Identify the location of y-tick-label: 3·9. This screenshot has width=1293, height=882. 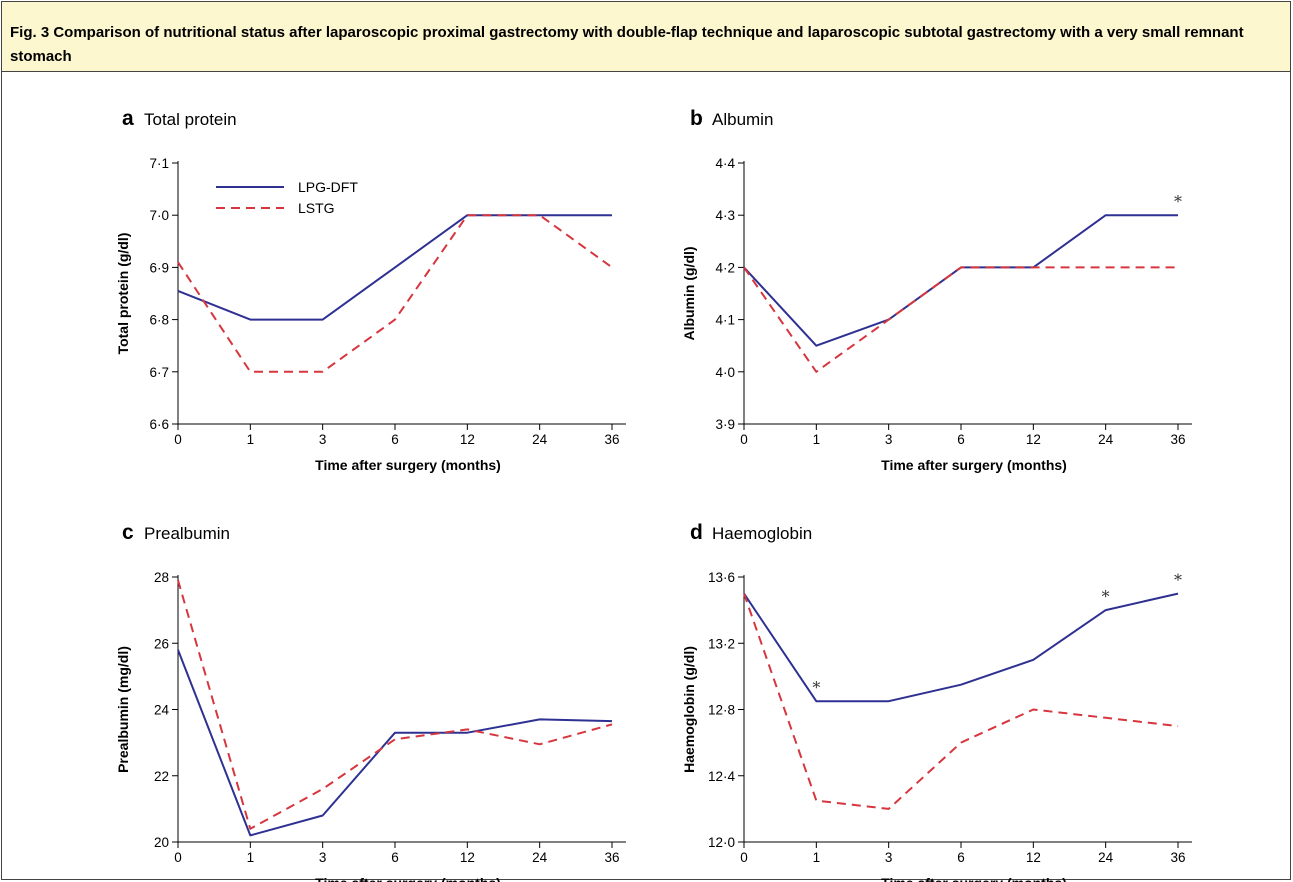
(725, 424).